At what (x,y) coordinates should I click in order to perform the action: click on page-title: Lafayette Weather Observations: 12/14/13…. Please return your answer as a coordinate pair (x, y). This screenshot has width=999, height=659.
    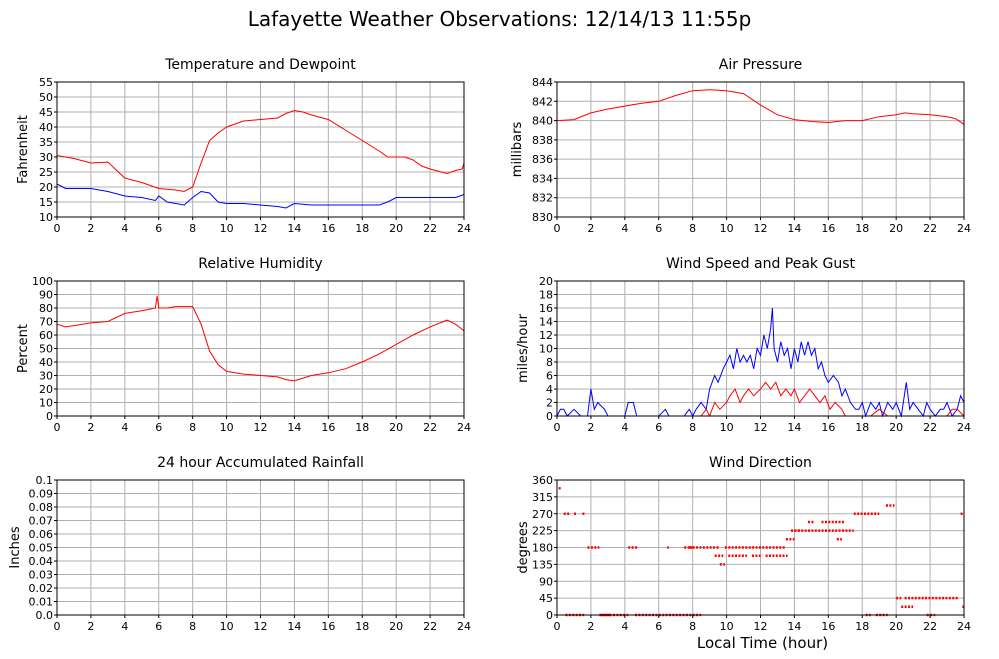
    Looking at the image, I should click on (499, 19).